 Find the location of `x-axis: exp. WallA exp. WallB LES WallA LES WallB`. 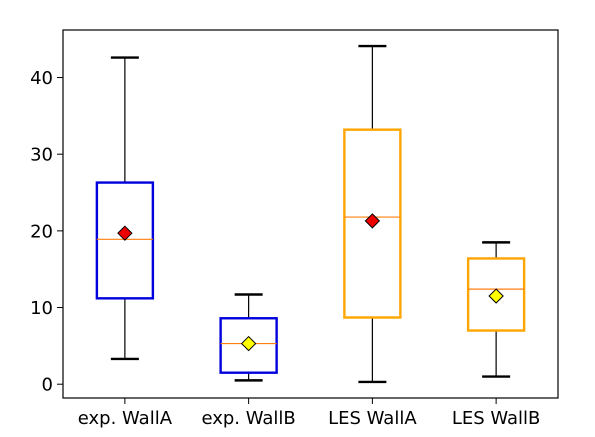

x-axis: exp. WallA exp. WallB LES WallA LES WallB is located at coordinates (309, 413).